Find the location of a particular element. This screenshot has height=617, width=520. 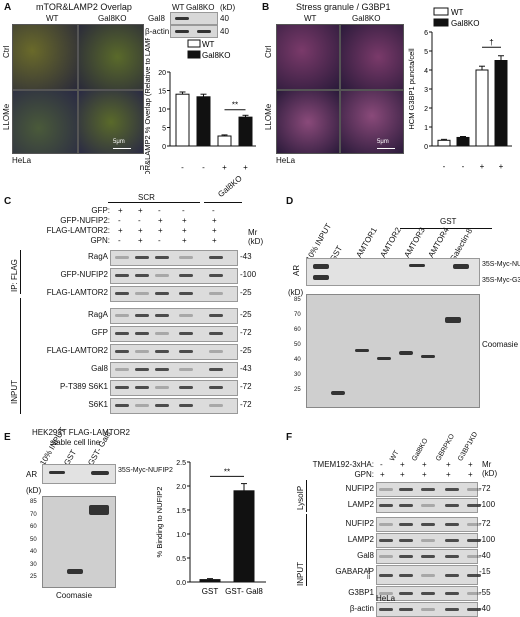

y-tick-label: 3 is located at coordinates (426, 90).